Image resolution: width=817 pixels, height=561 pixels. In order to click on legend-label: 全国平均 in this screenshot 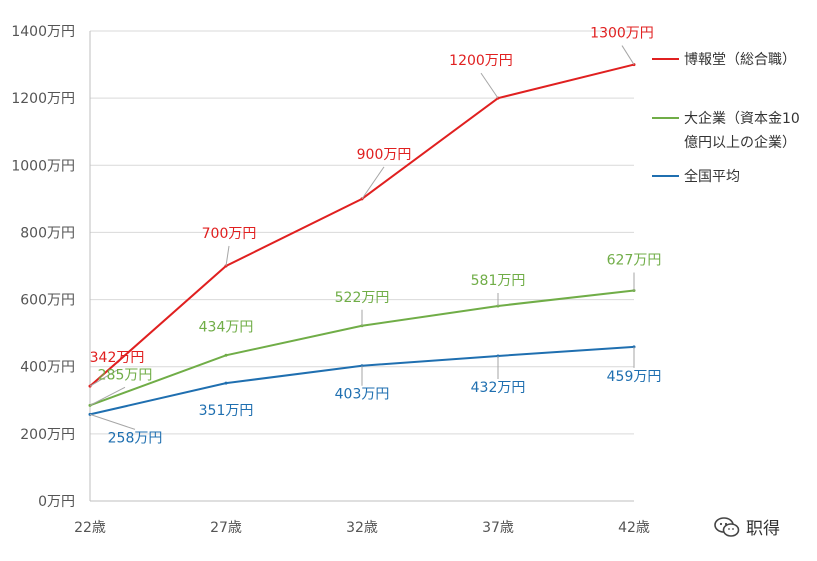, I will do `click(712, 176)`.